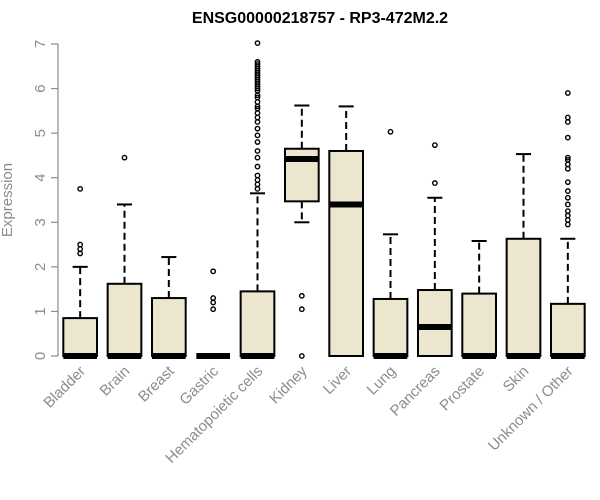 Image resolution: width=600 pixels, height=500 pixels. Describe the element at coordinates (434, 249) in the screenshot. I see `box-pancreas` at that location.